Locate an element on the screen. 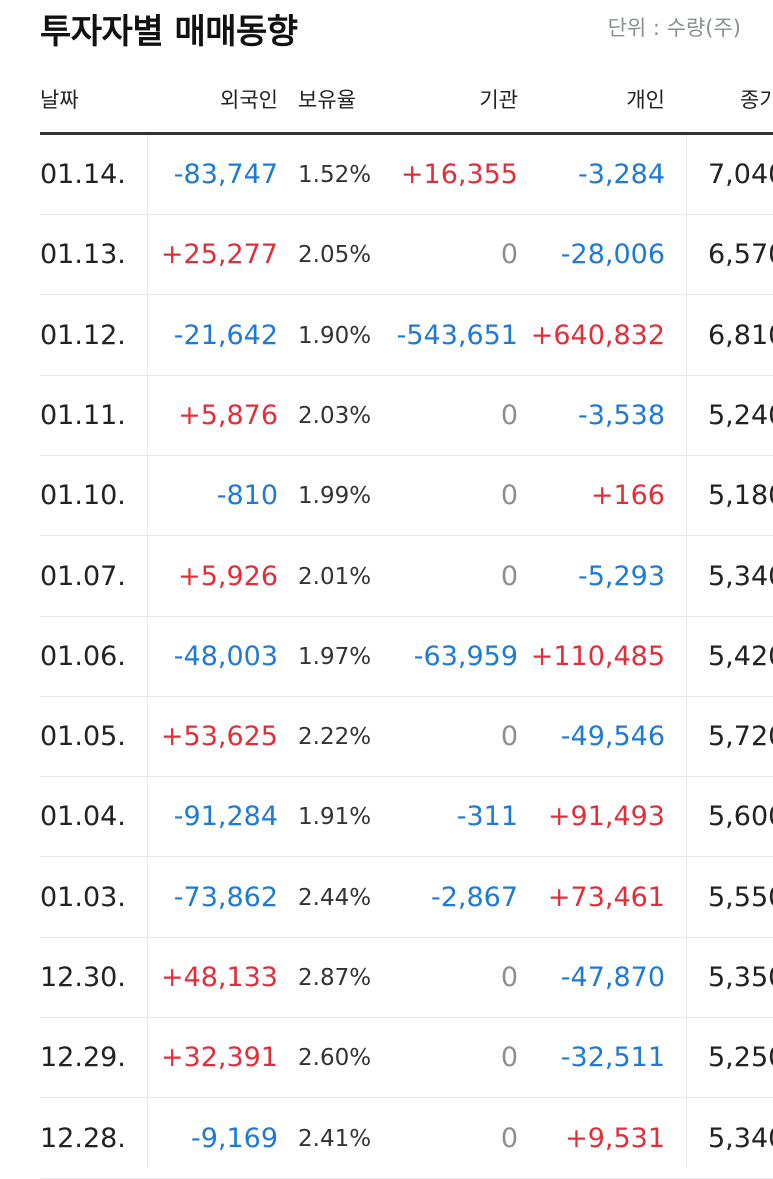 The height and width of the screenshot is (1179, 773). row-foreign: +53,625 is located at coordinates (219, 737).